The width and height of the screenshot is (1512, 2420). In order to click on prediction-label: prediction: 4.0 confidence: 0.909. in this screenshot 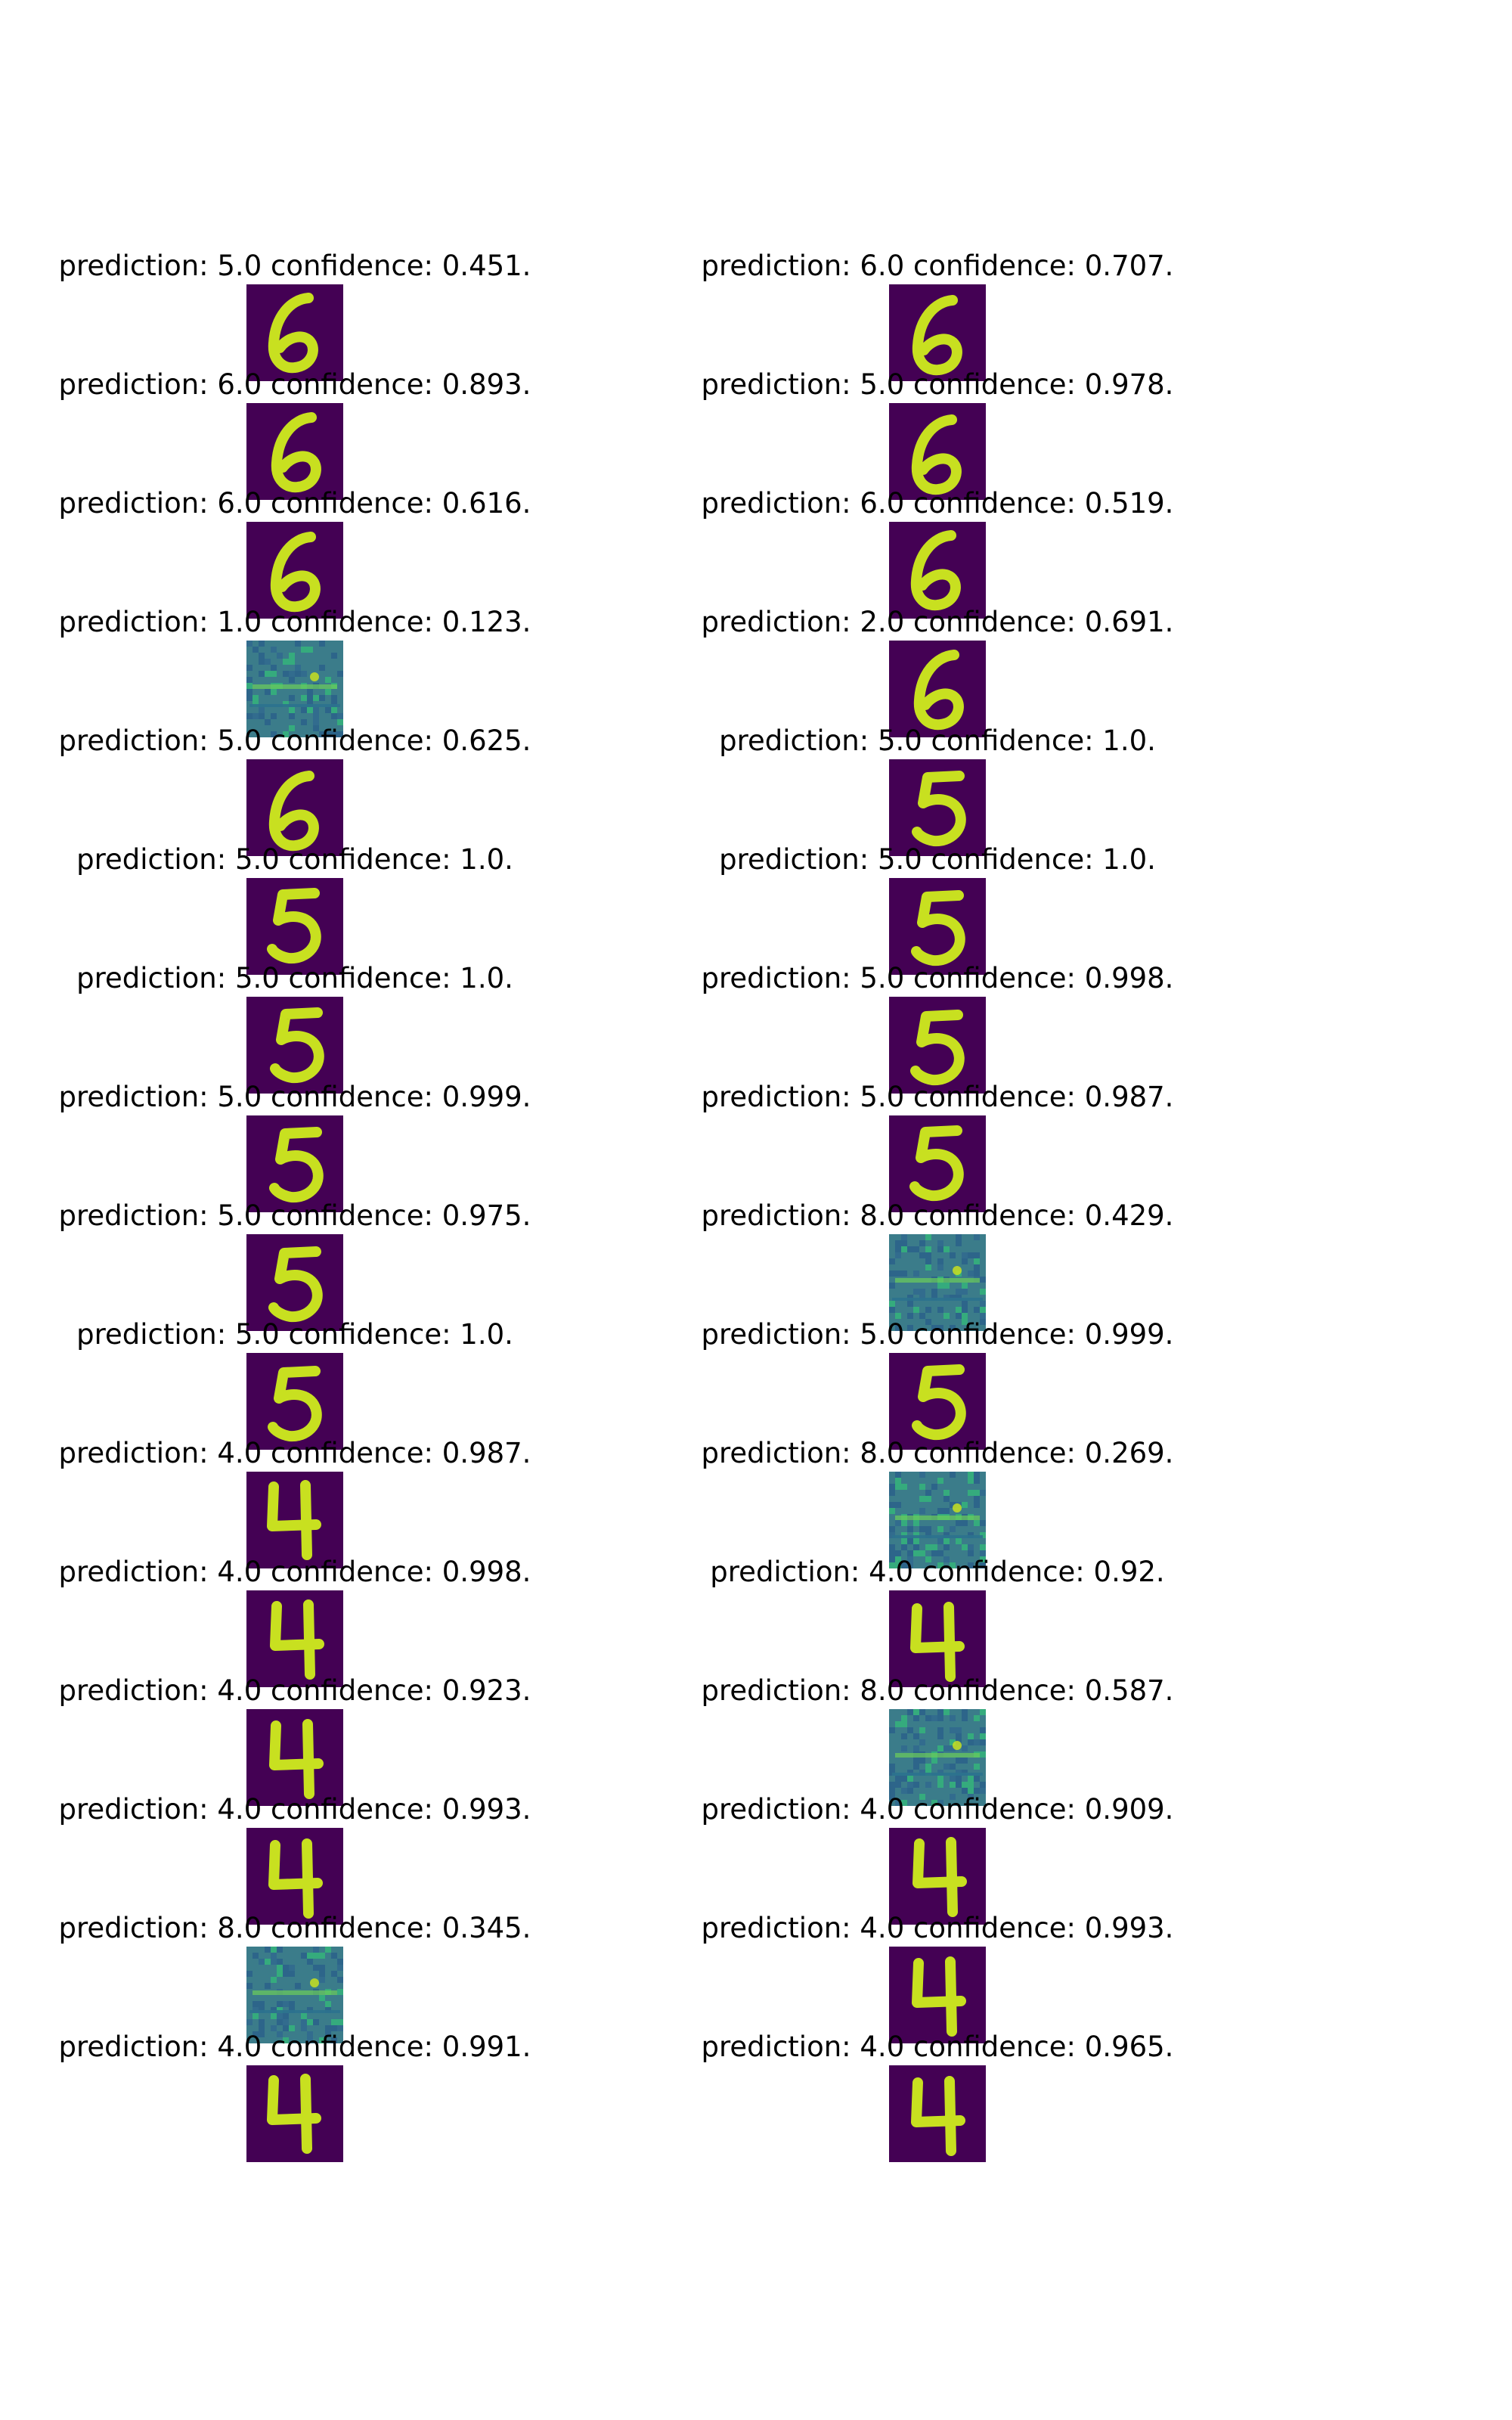, I will do `click(937, 1810)`.